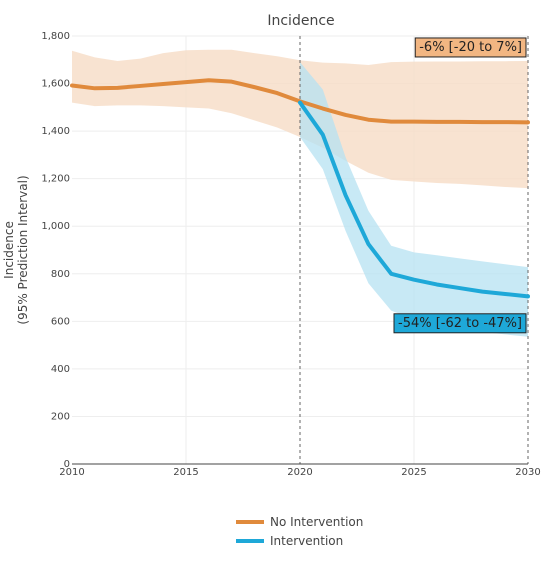  I want to click on y-axis-label-line-2: (95% Prediction Interval), so click(23, 249).